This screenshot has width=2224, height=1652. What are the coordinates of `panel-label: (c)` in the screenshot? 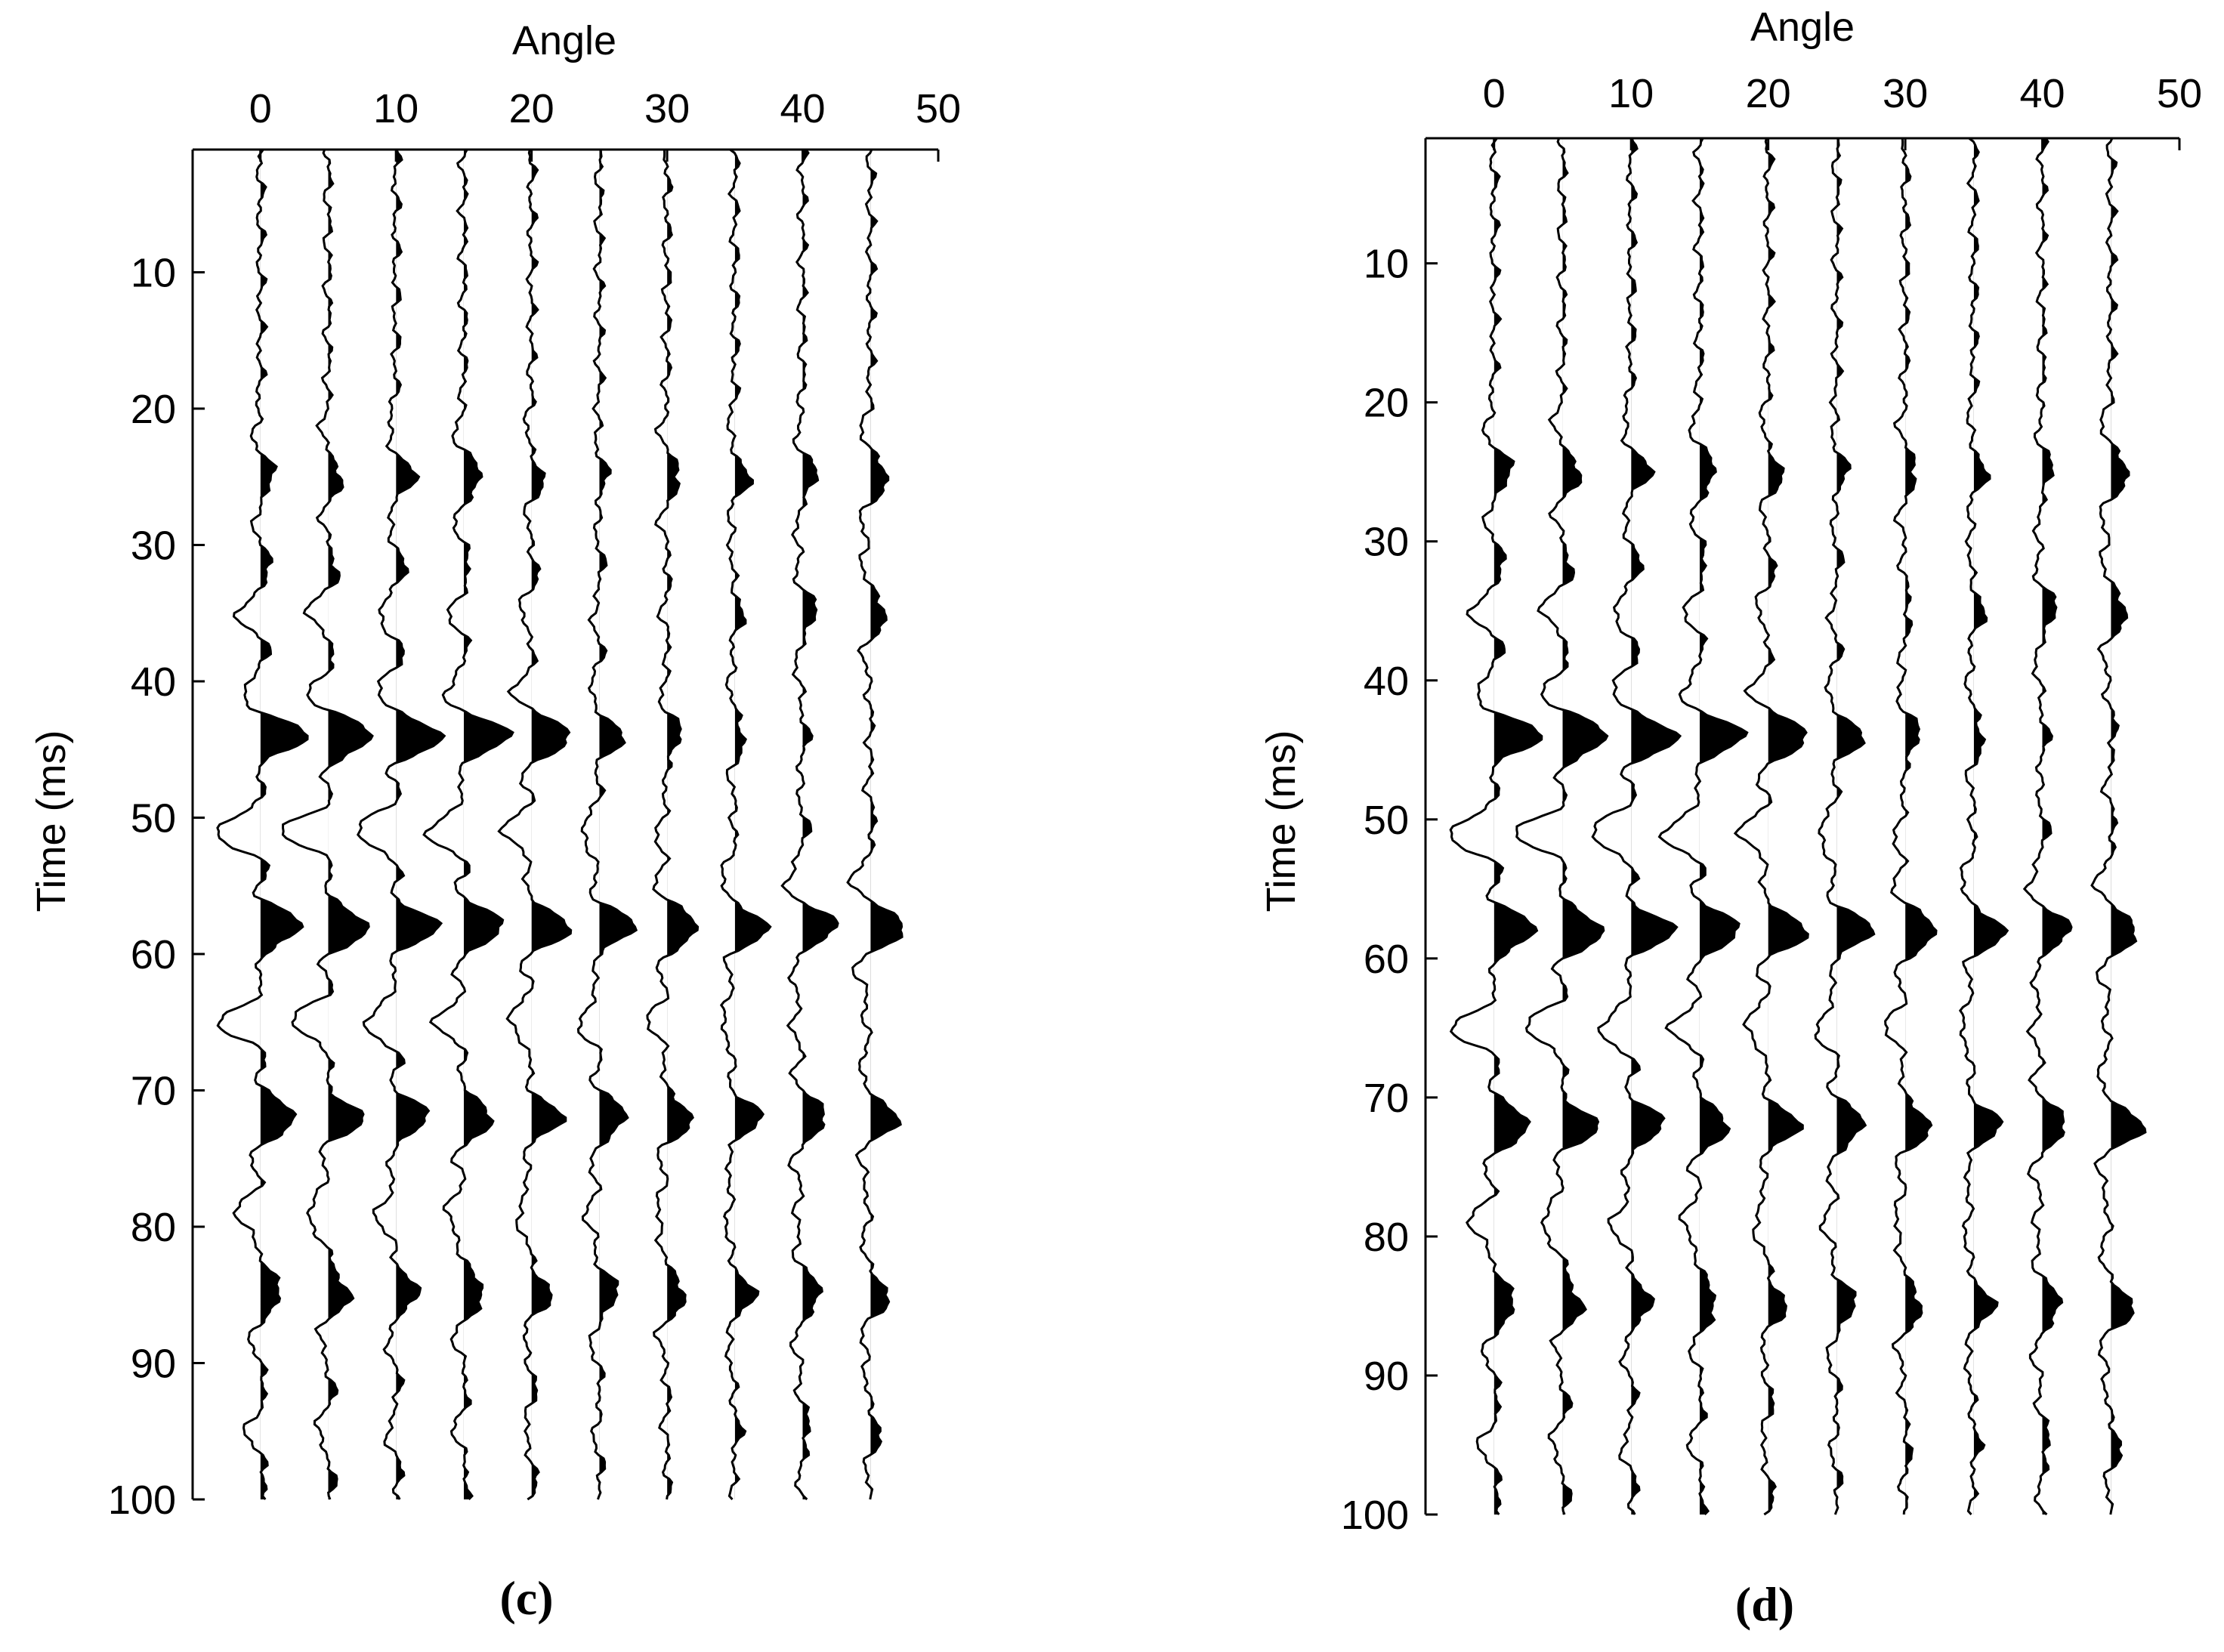 It's located at (526, 1598).